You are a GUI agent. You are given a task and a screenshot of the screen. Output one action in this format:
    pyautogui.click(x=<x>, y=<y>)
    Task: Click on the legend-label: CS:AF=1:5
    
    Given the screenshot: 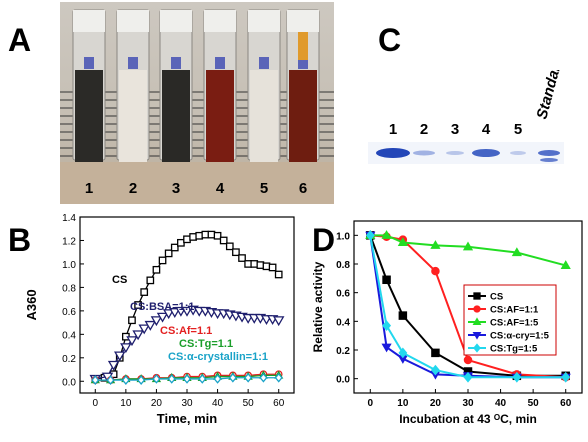 What is the action you would take?
    pyautogui.click(x=514, y=323)
    